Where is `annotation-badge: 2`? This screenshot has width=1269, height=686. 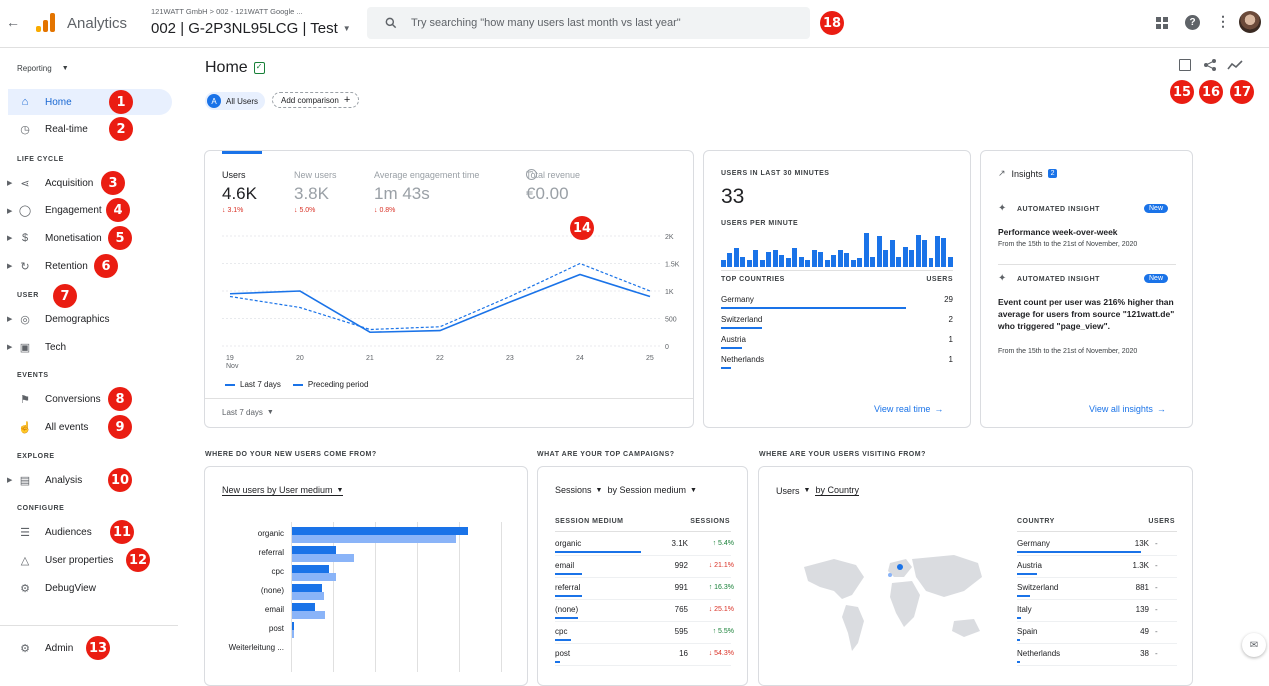
annotation-badge: 2 is located at coordinates (121, 129).